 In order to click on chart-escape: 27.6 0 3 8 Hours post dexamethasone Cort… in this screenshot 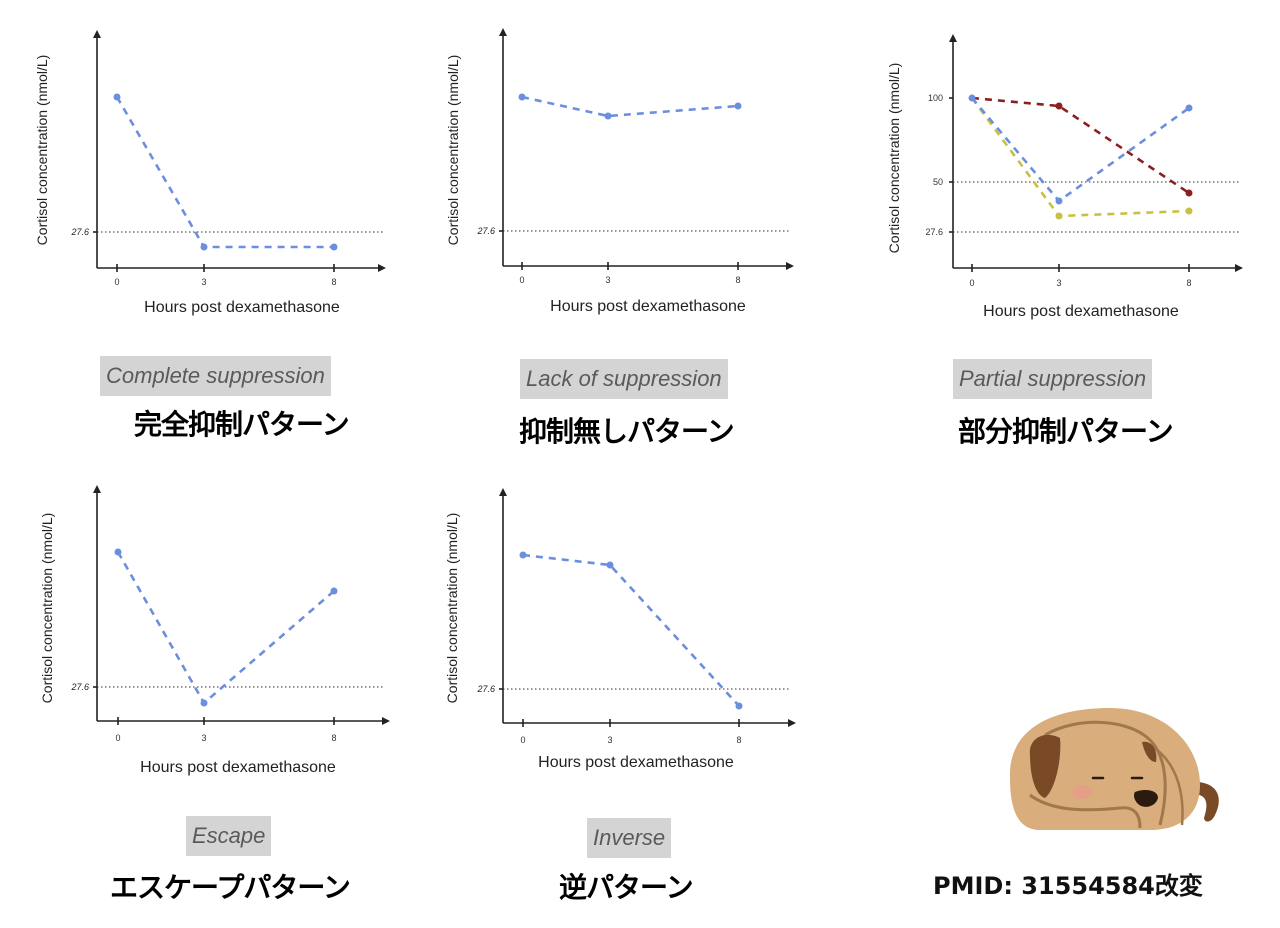, I will do `click(214, 630)`.